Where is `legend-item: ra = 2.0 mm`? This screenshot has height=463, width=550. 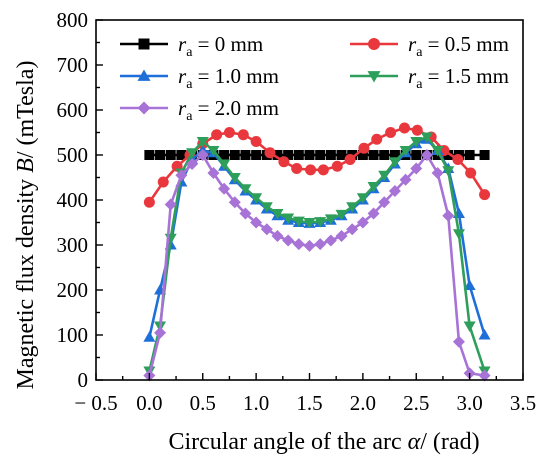 legend-item: ra = 2.0 mm is located at coordinates (199, 110).